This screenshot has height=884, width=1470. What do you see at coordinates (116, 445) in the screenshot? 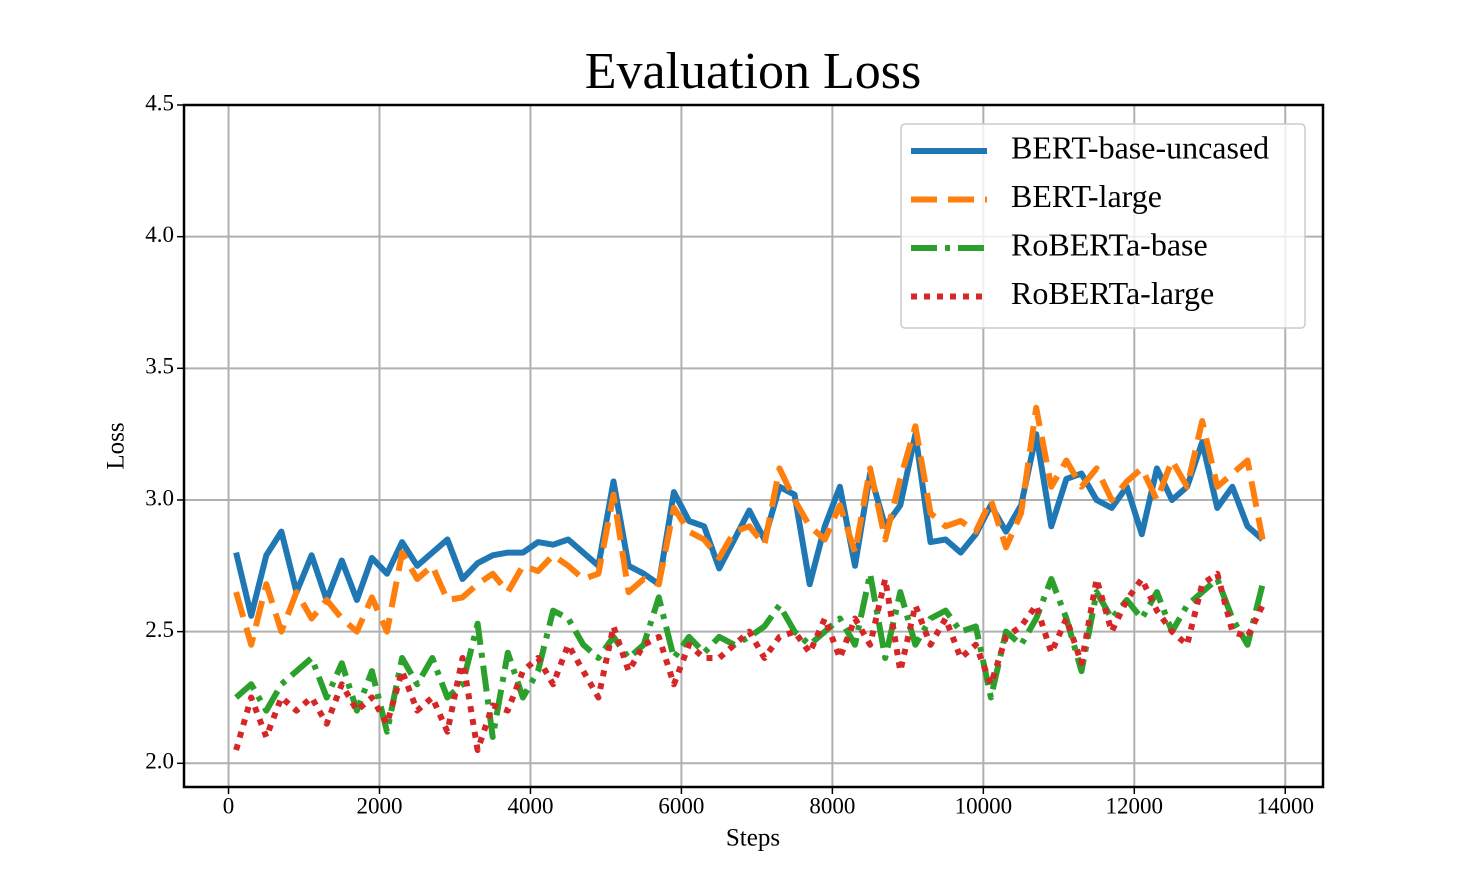
I see `y-axis-label: Loss` at bounding box center [116, 445].